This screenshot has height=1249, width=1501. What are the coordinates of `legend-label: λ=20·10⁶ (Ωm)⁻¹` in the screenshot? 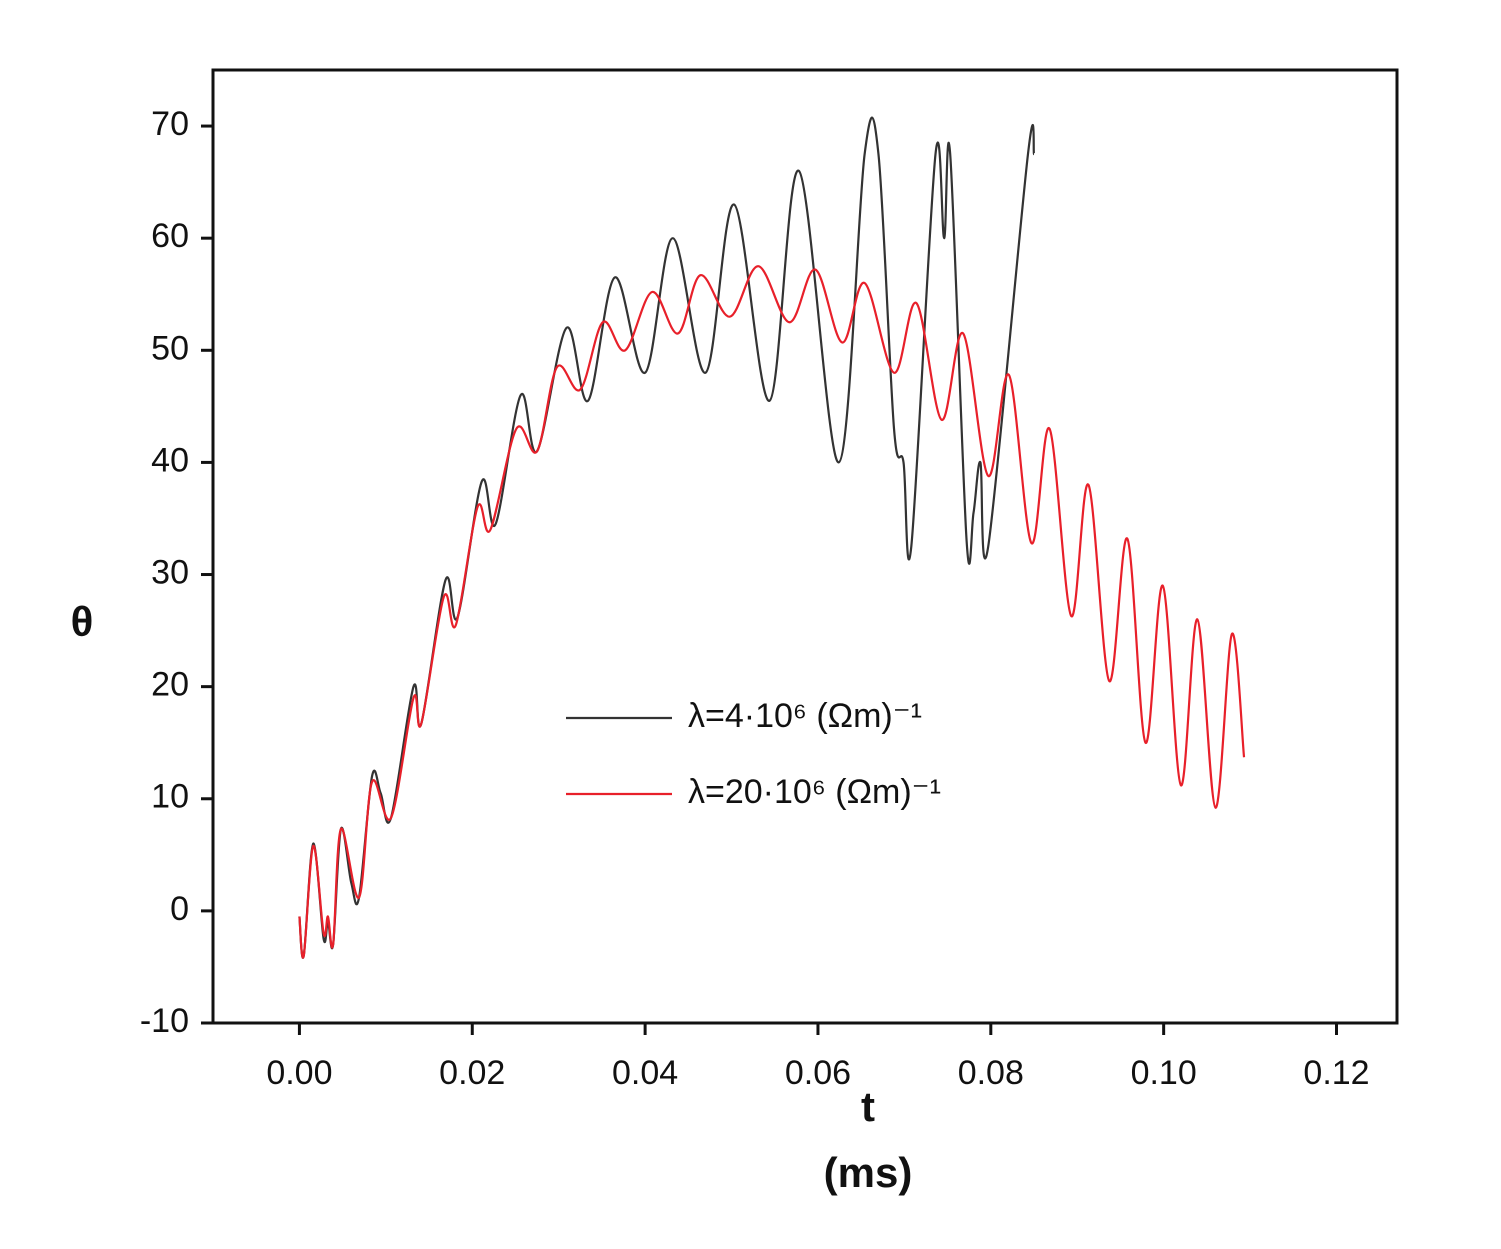 It's located at (814, 792).